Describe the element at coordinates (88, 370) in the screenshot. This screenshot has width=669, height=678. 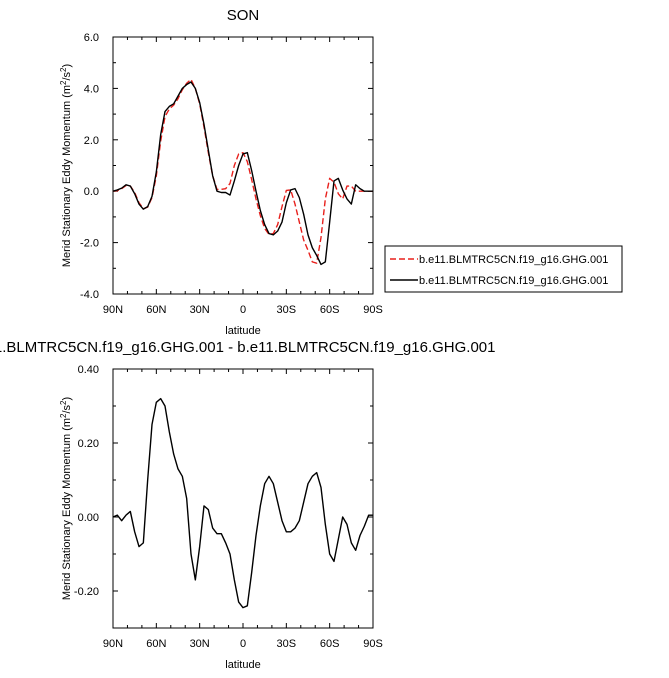
I see `y-tick-label: 0.40` at that location.